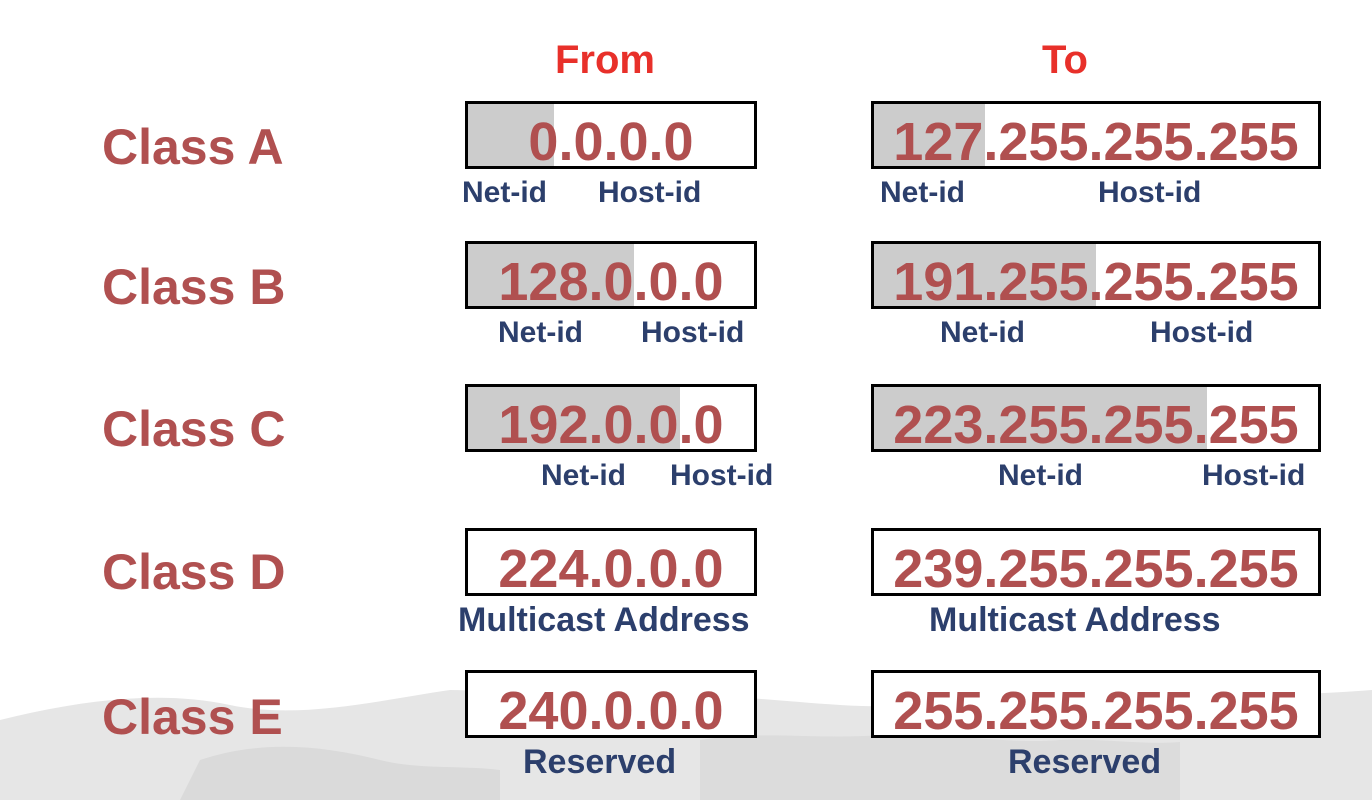 The width and height of the screenshot is (1372, 800). I want to click on class-e-to-reserved-label: Reserved, so click(1085, 762).